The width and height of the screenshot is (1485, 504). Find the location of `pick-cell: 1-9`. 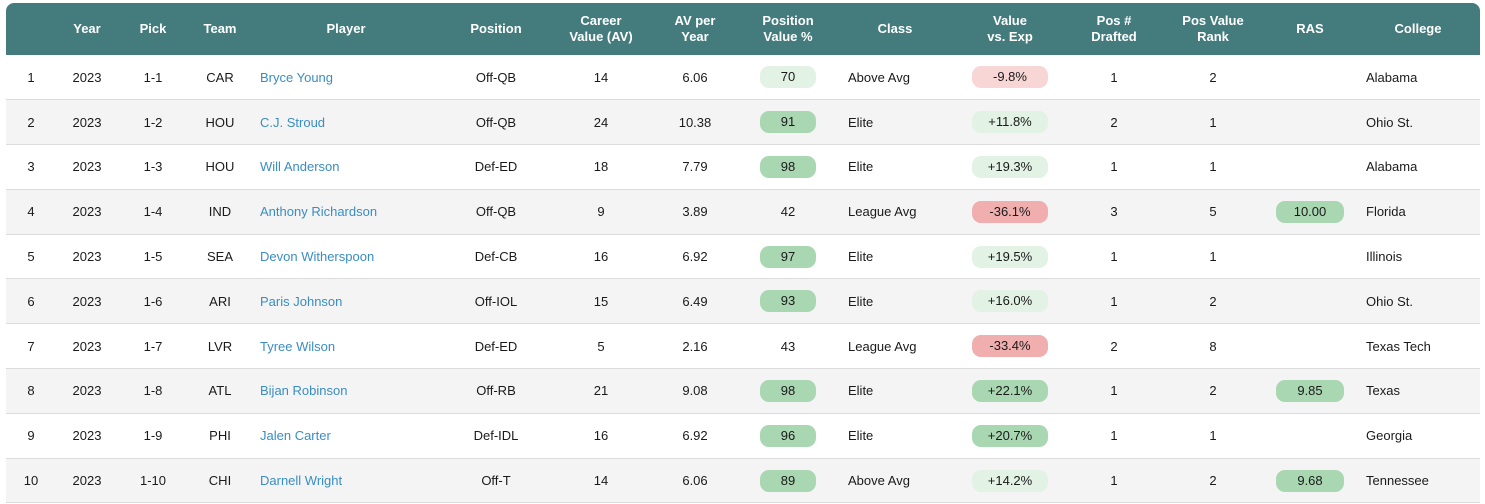

pick-cell: 1-9 is located at coordinates (153, 436).